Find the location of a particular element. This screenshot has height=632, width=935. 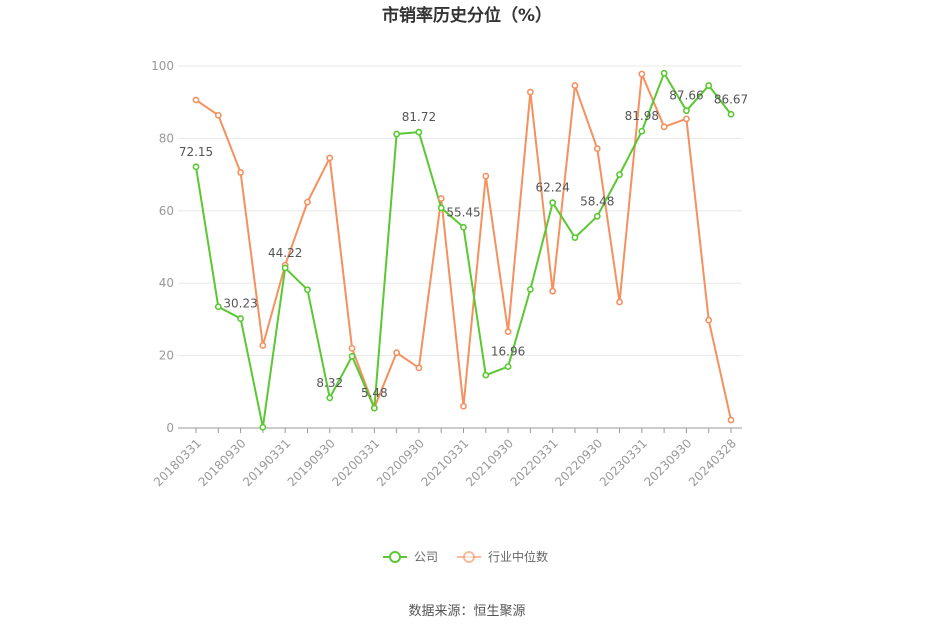

y-tick-label-40: 40 is located at coordinates (166, 283).